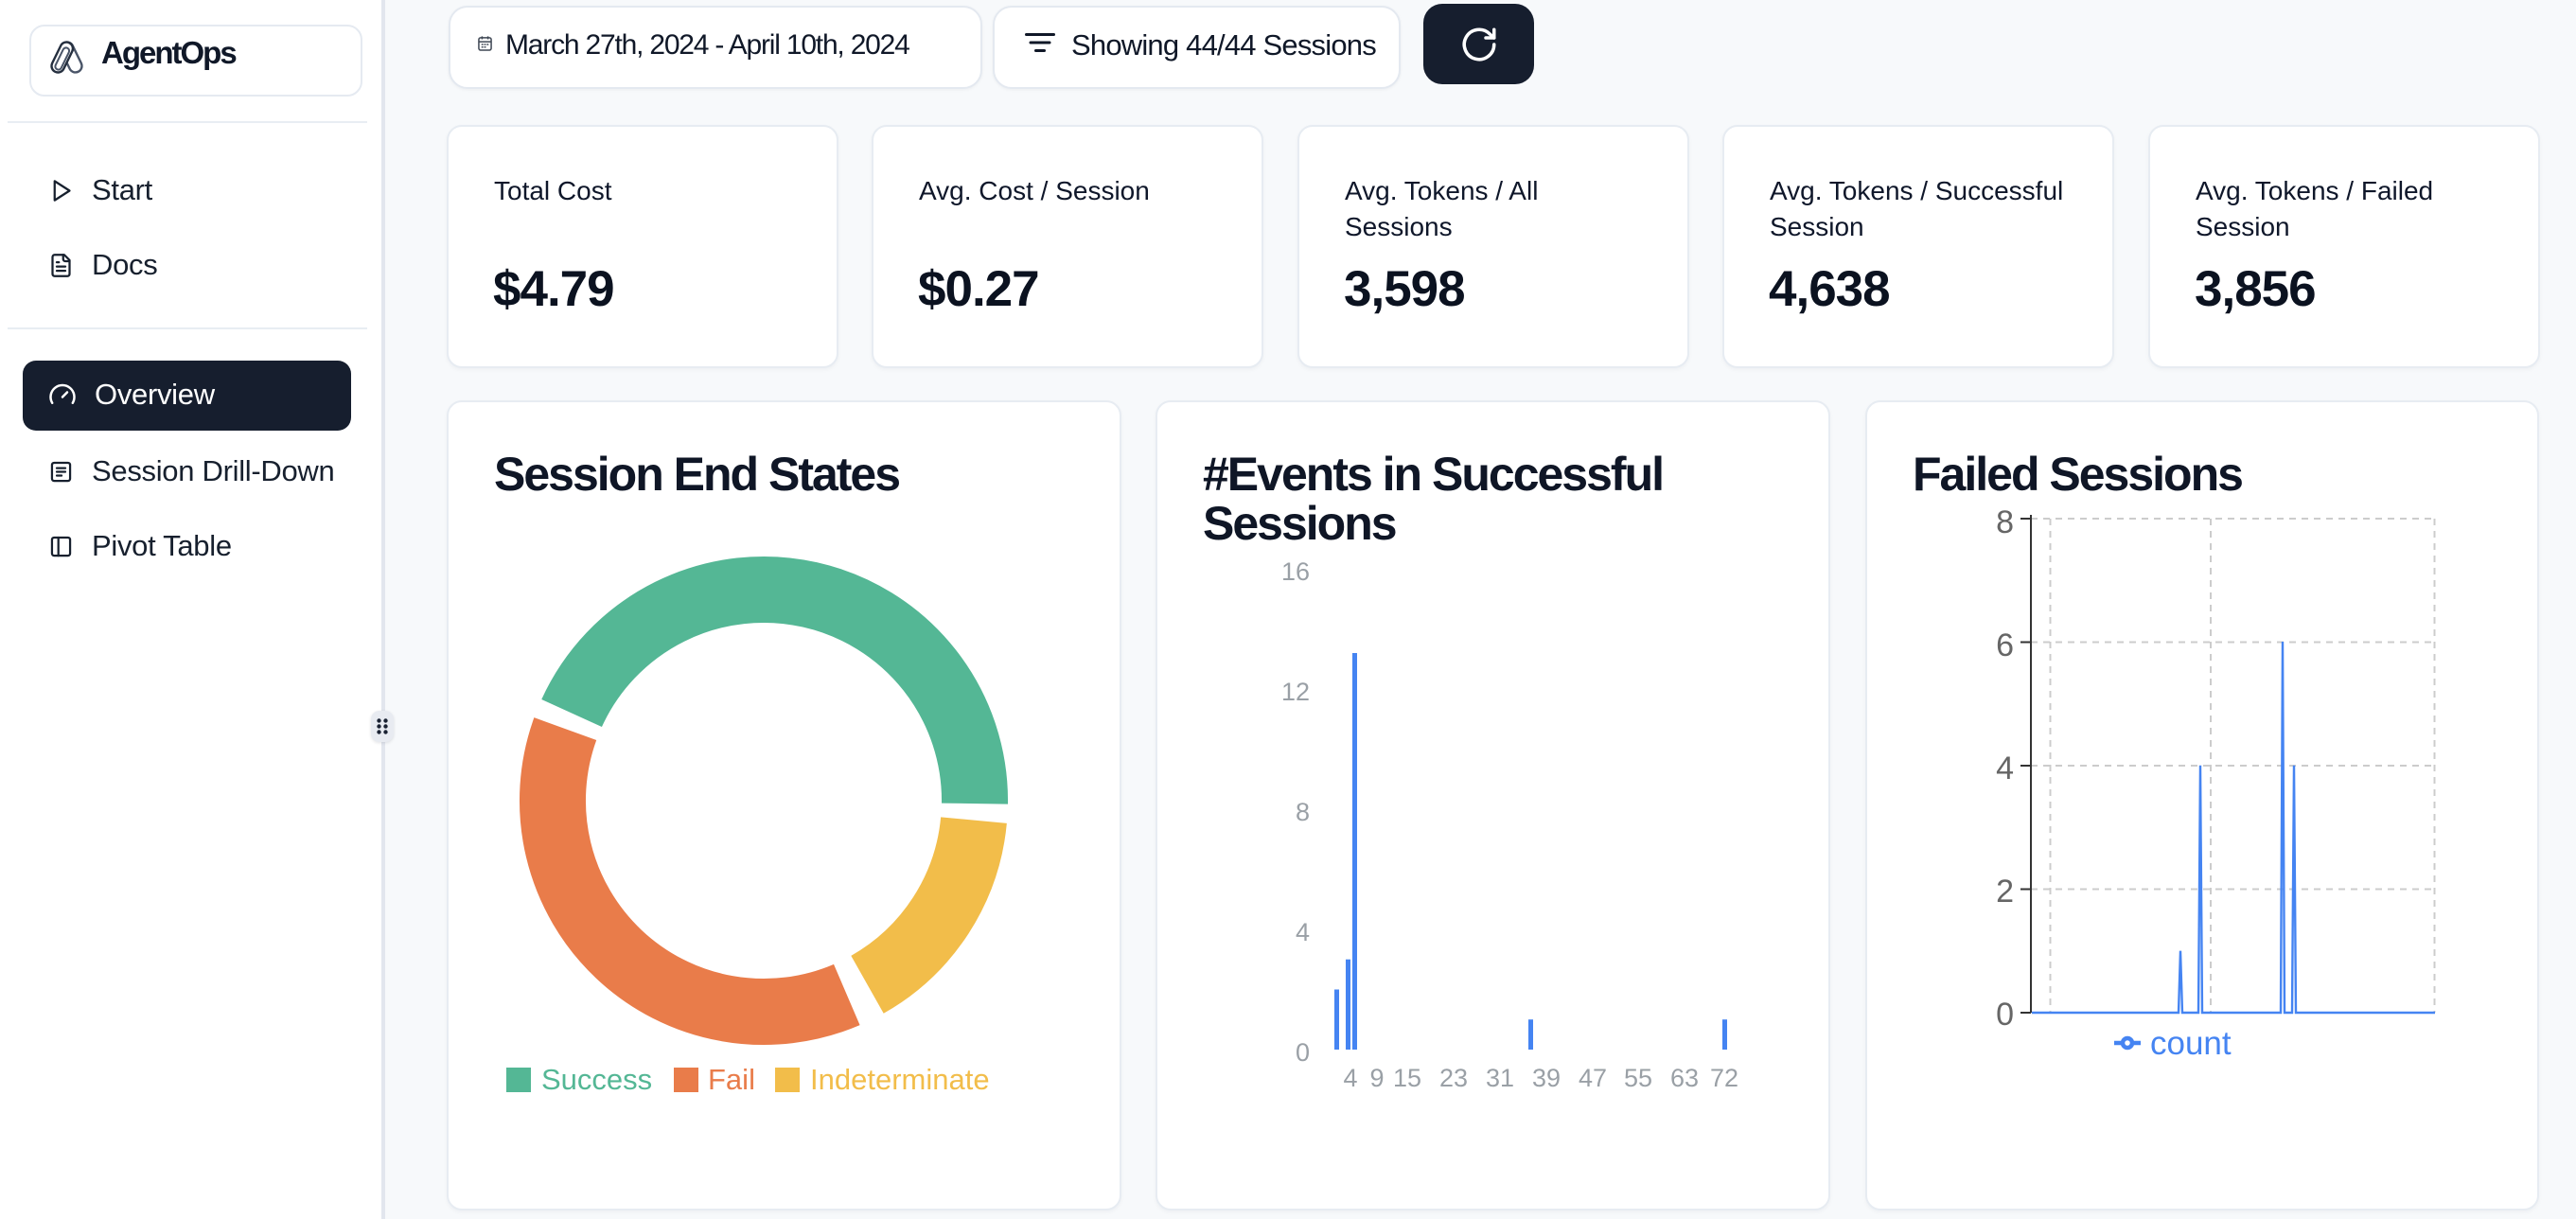  Describe the element at coordinates (2005, 645) in the screenshot. I see `svg-text: 6` at that location.